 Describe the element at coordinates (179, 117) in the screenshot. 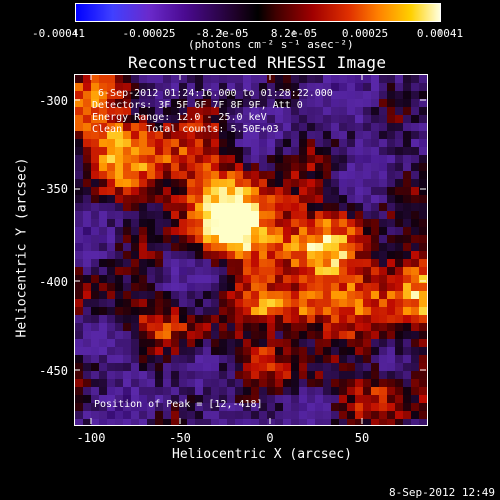

I see `info-line: Energy Range: 12.0 - 25.0 keV` at that location.